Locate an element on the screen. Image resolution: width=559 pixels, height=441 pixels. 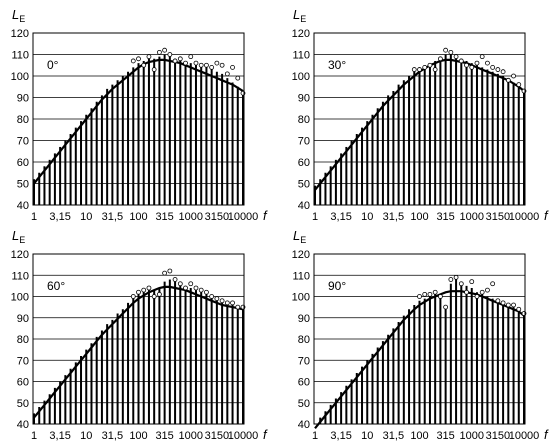
panel-label: 90° is located at coordinates (337, 286).